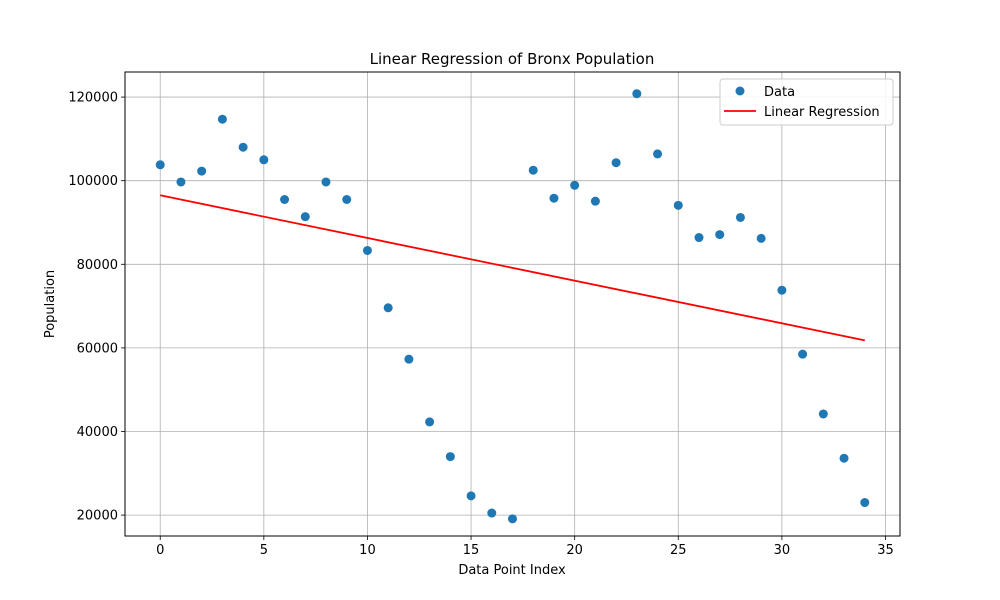 The image size is (1000, 600). Describe the element at coordinates (50, 304) in the screenshot. I see `y-axis-label: Population` at that location.